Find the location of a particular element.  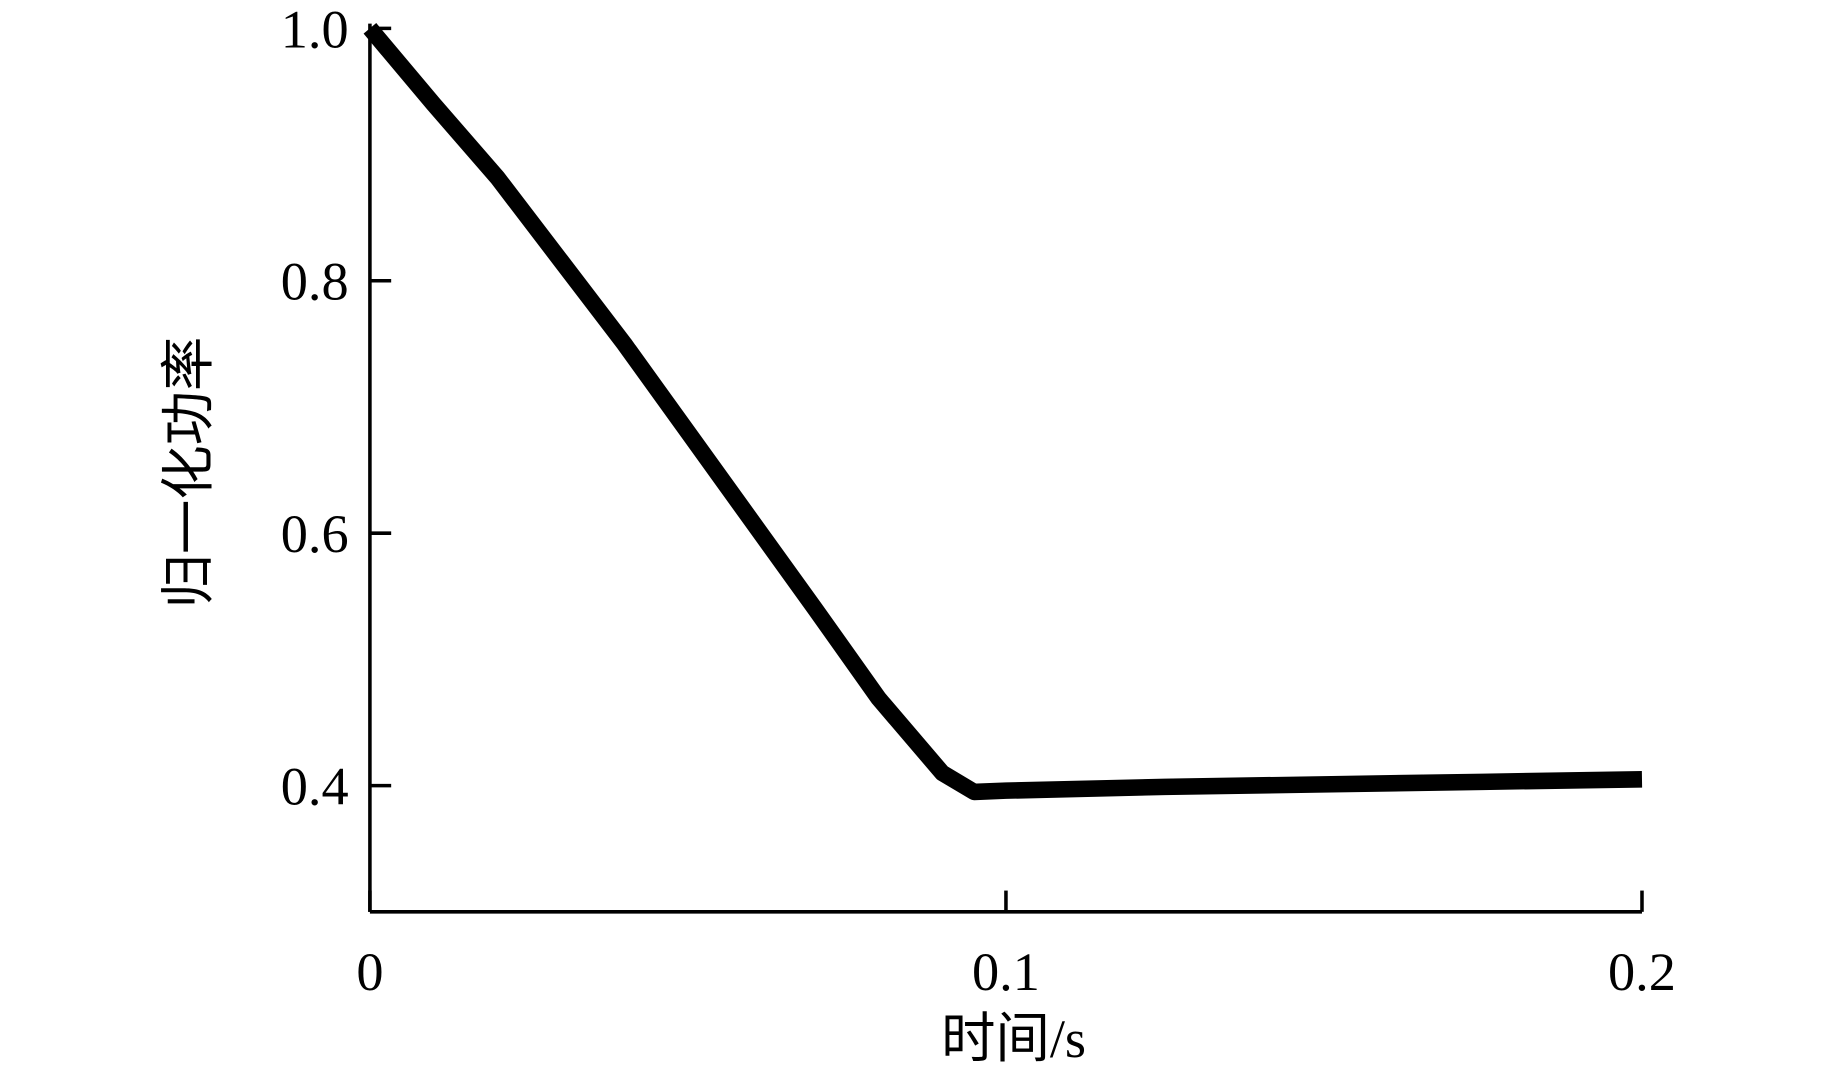

x-axis-label: 时间/s is located at coordinates (1013, 1039).